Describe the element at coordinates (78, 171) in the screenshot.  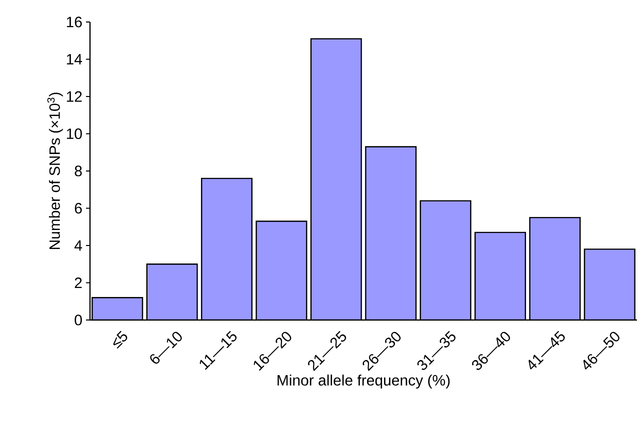
I see `y-tick-label: 8` at that location.